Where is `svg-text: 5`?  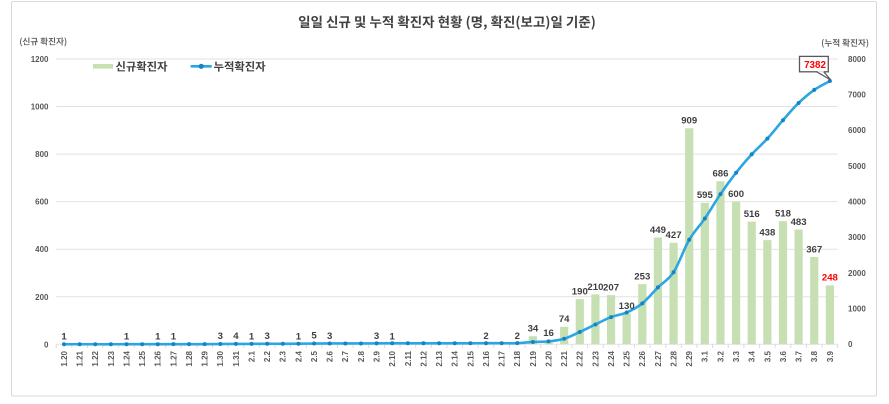 svg-text: 5 is located at coordinates (314, 336).